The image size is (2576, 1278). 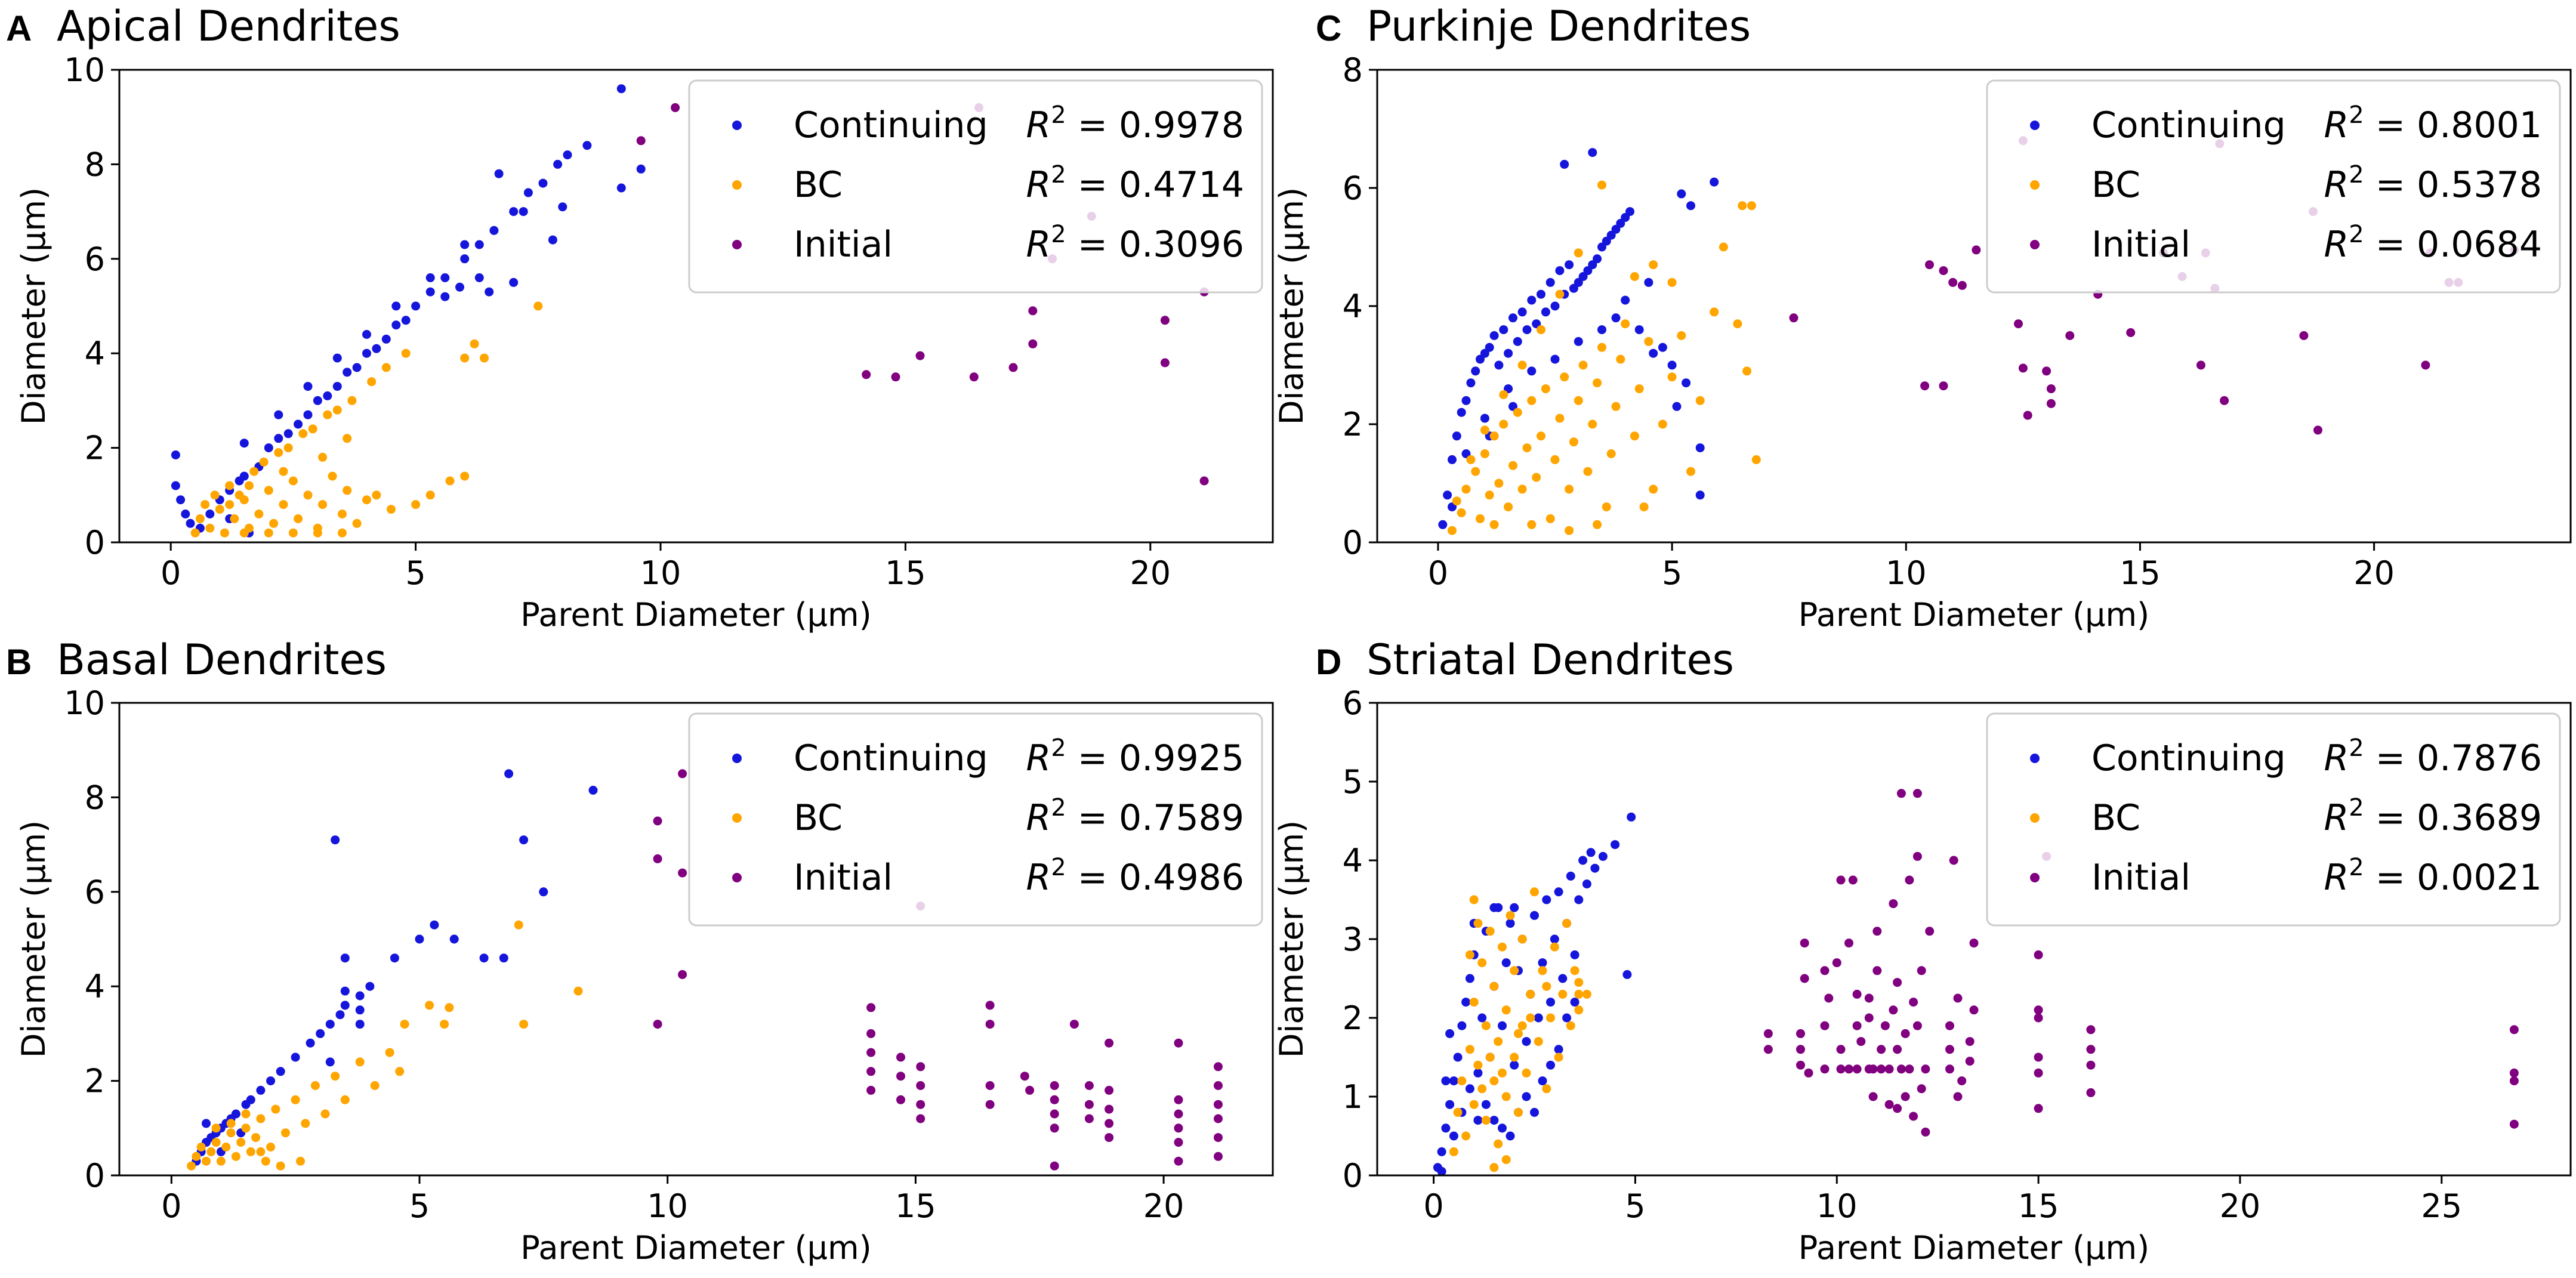 I want to click on x-tick-label: 25, so click(x=2441, y=1206).